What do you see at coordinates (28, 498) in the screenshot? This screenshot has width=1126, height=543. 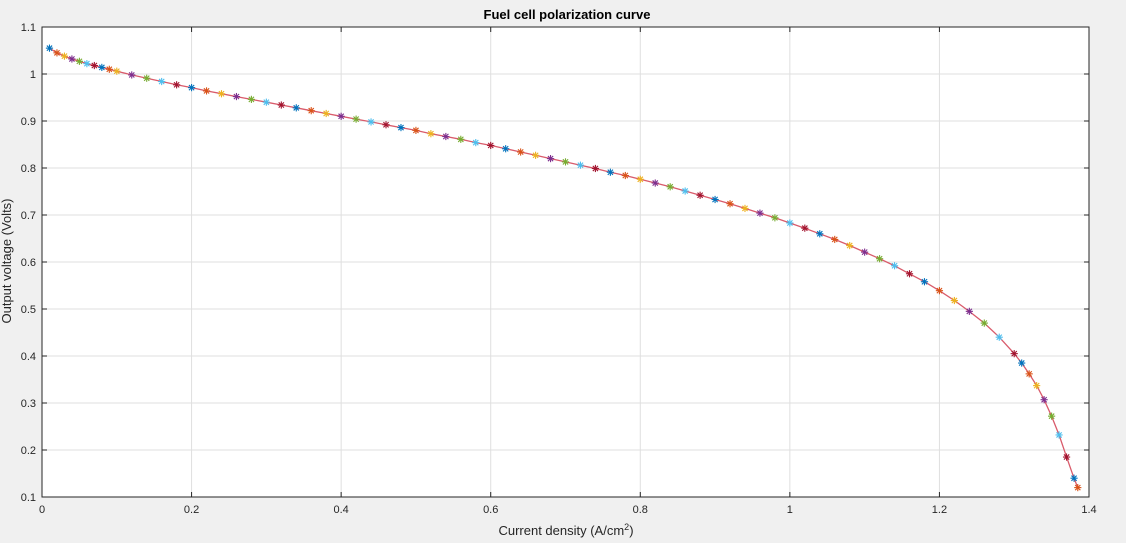 I see `y-tick-label: 0.1` at bounding box center [28, 498].